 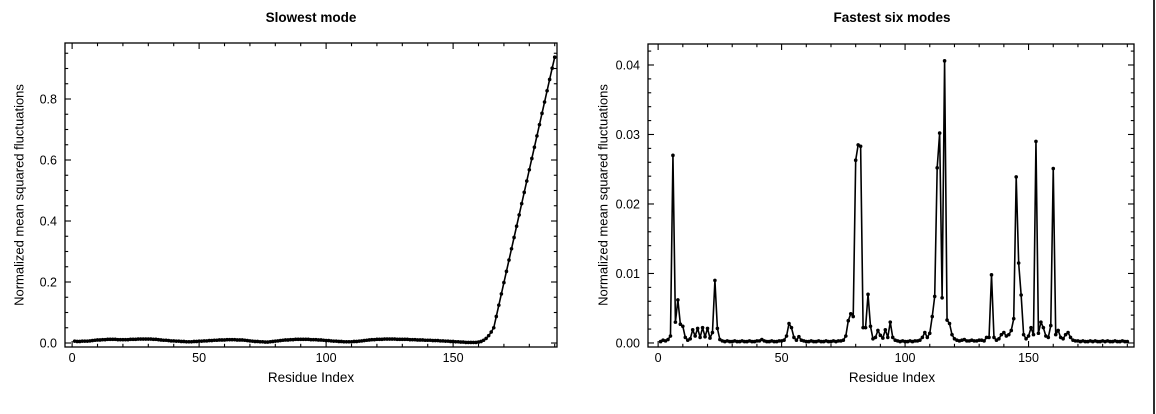 I want to click on y-tick-label: 0.03, so click(x=628, y=135).